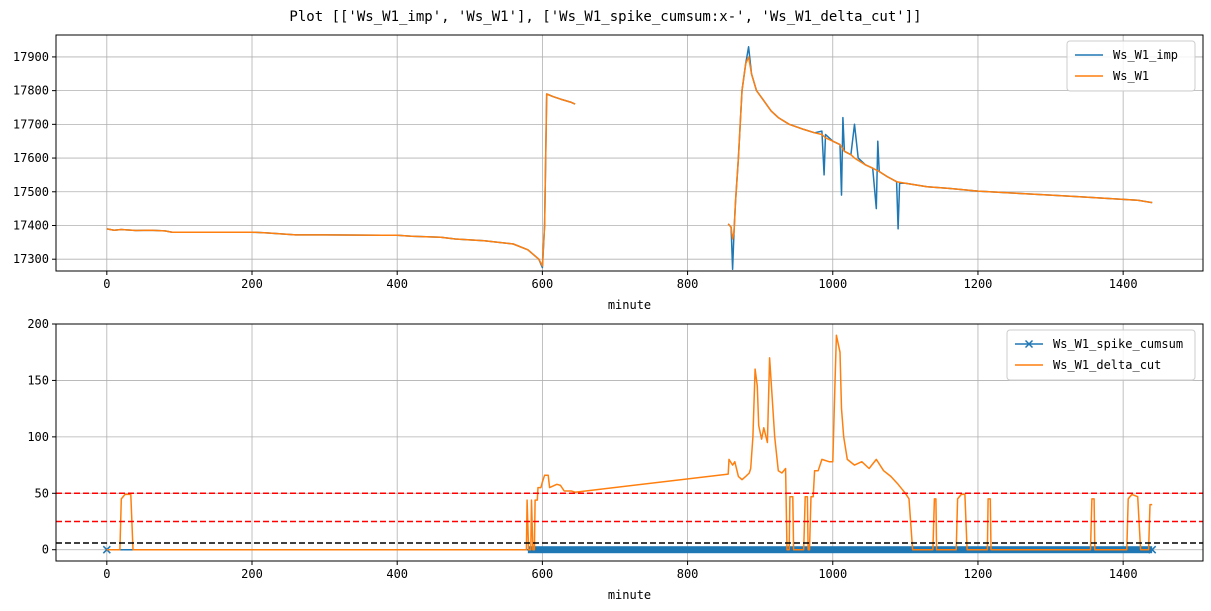  What do you see at coordinates (31, 192) in the screenshot?
I see `y-tick-label: 17500` at bounding box center [31, 192].